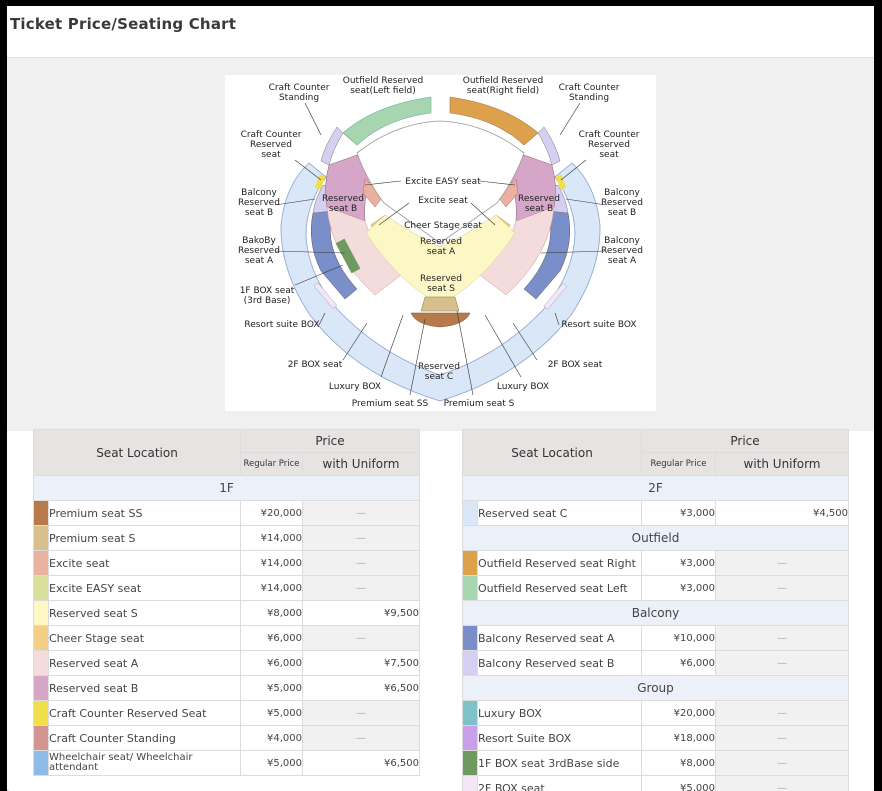 This screenshot has width=882, height=791. Describe the element at coordinates (330, 441) in the screenshot. I see `header-price: Price` at that location.